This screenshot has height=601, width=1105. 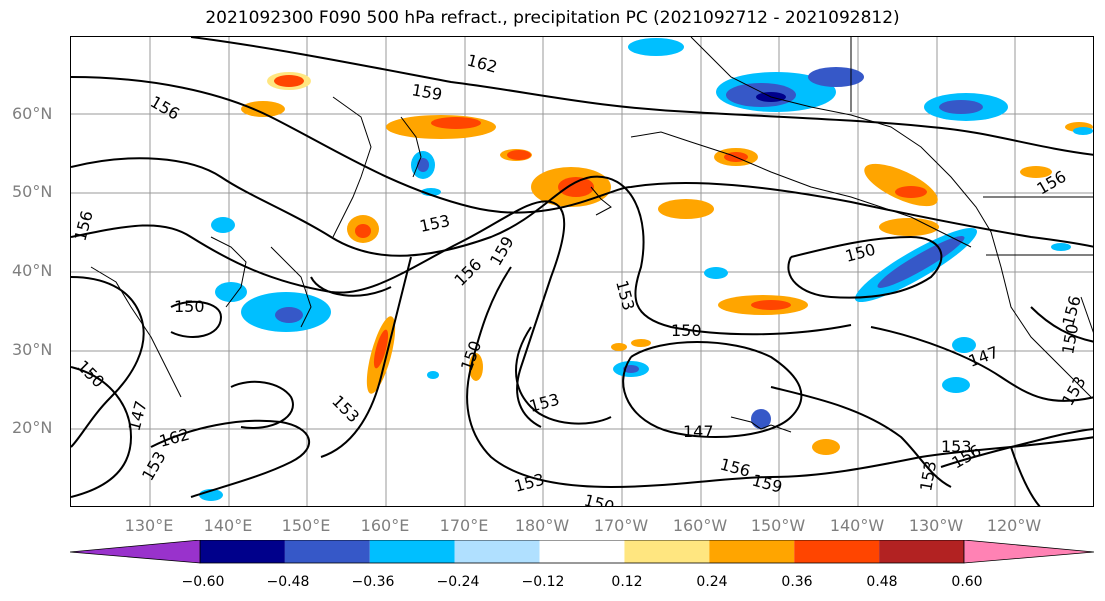 I want to click on colorbar-tick: −0.36, so click(x=373, y=582).